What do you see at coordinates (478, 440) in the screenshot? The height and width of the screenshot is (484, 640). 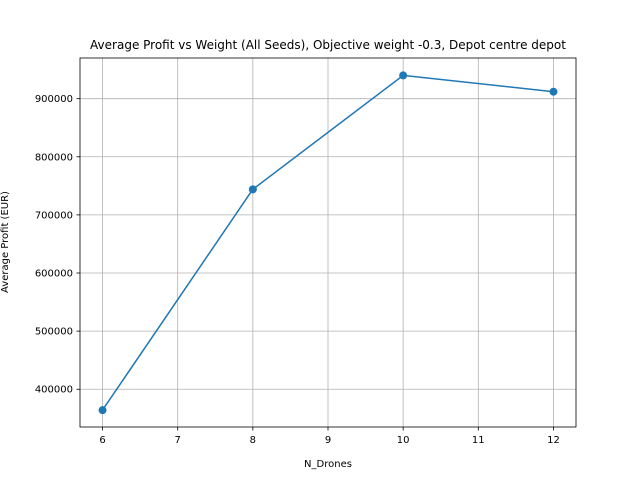 I see `x-tick-label: 11` at bounding box center [478, 440].